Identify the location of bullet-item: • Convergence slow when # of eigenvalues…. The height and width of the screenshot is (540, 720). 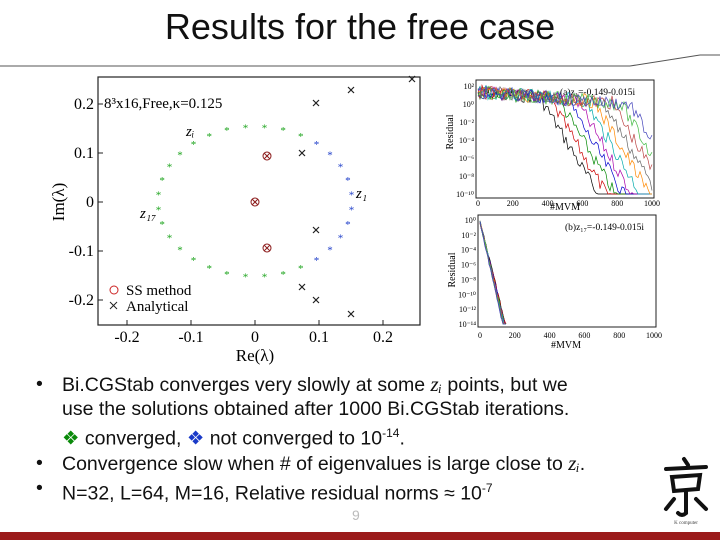
(370, 463).